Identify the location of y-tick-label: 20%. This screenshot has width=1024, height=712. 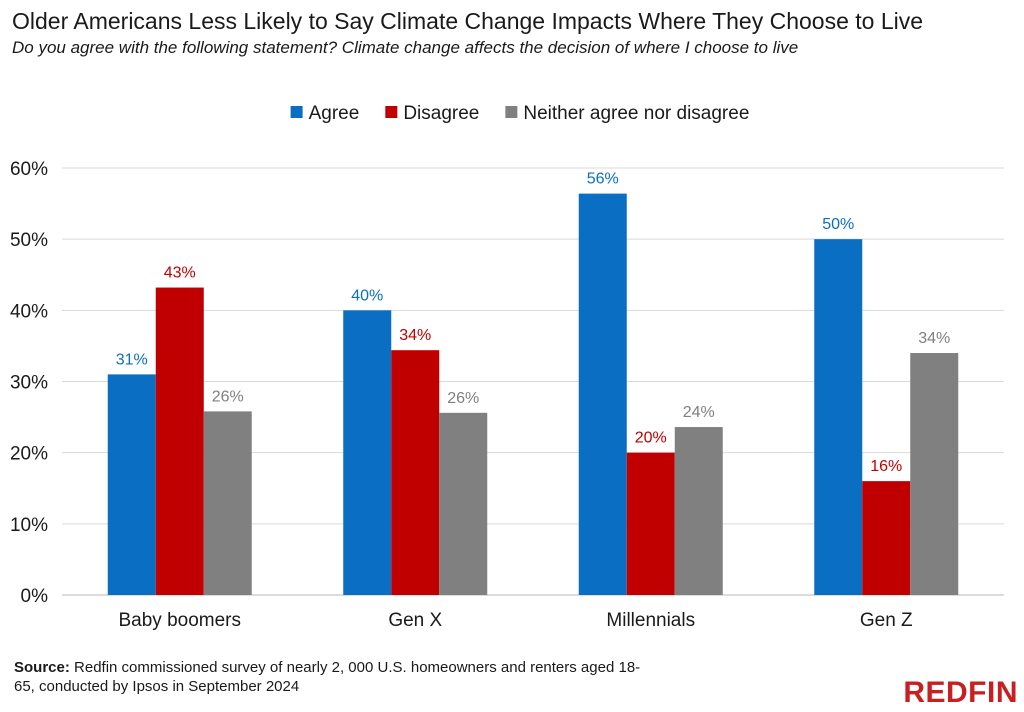
(29, 454).